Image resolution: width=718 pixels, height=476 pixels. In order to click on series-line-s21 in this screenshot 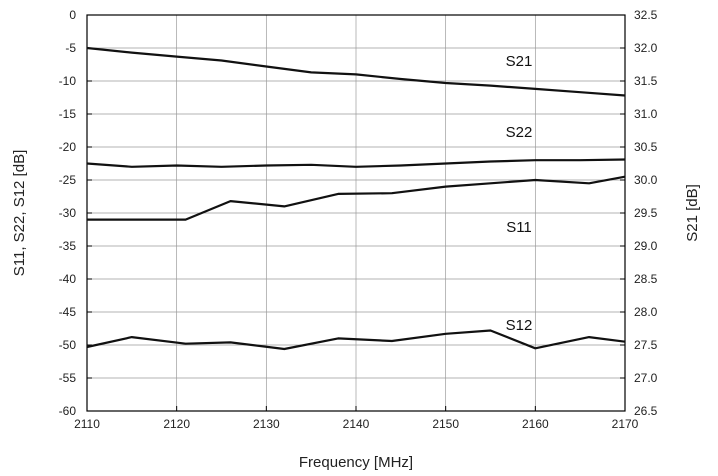, I will do `click(356, 71)`.